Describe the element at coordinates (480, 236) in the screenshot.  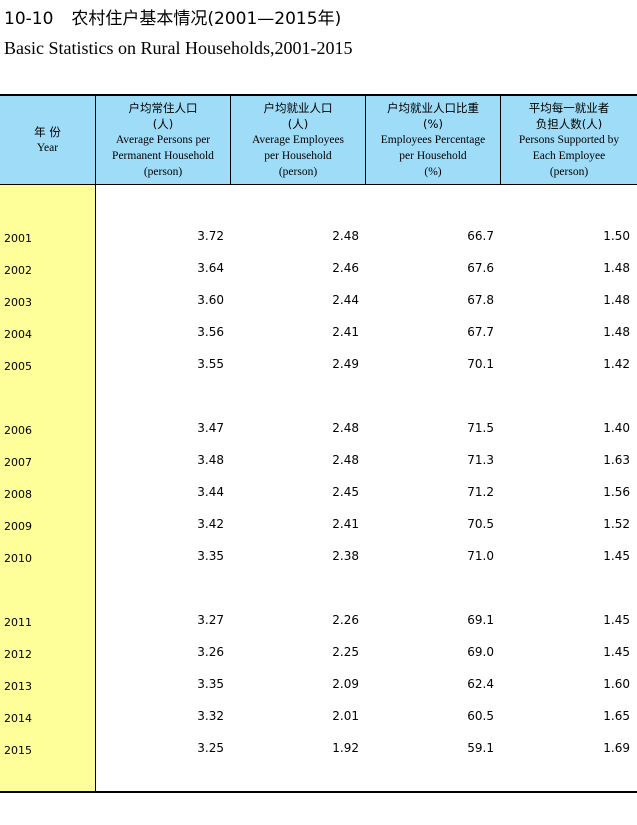
I see `employees-percentage-cell: 66.7` at that location.